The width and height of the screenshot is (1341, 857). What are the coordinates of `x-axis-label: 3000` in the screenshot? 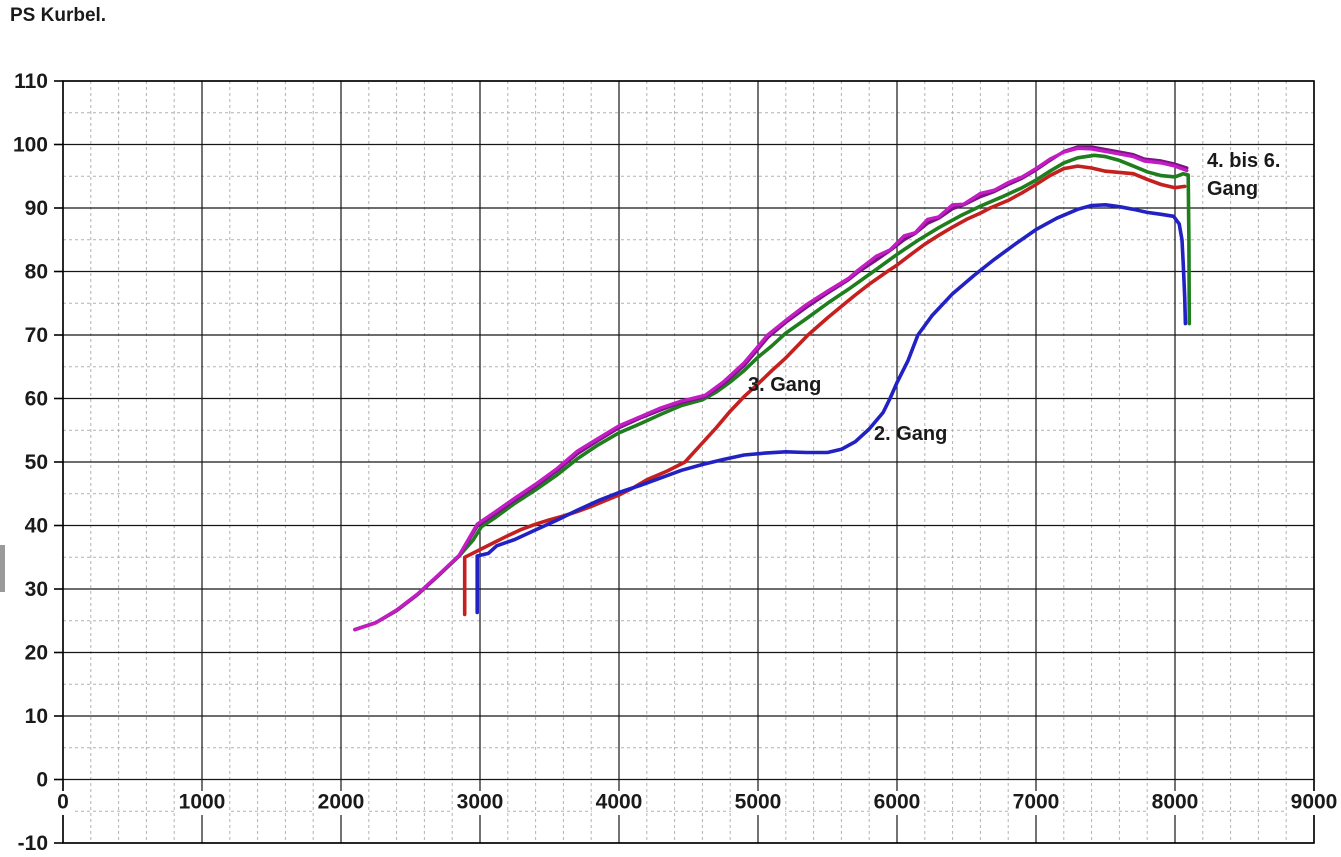 It's located at (480, 802).